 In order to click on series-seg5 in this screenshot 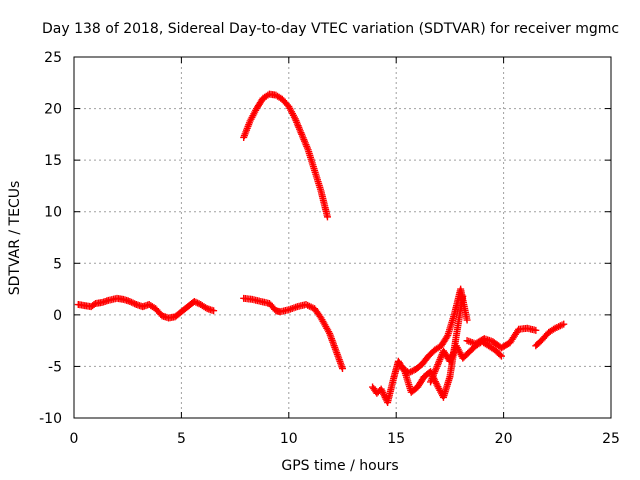, I will do `click(435, 331)`.